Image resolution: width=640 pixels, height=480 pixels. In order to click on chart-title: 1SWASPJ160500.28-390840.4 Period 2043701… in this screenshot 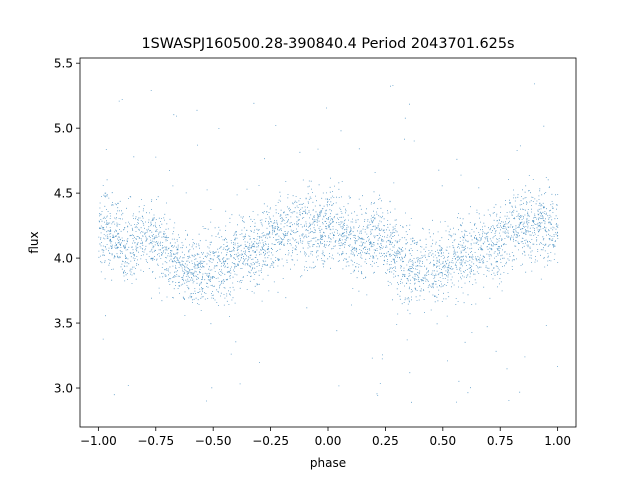, I will do `click(328, 44)`.